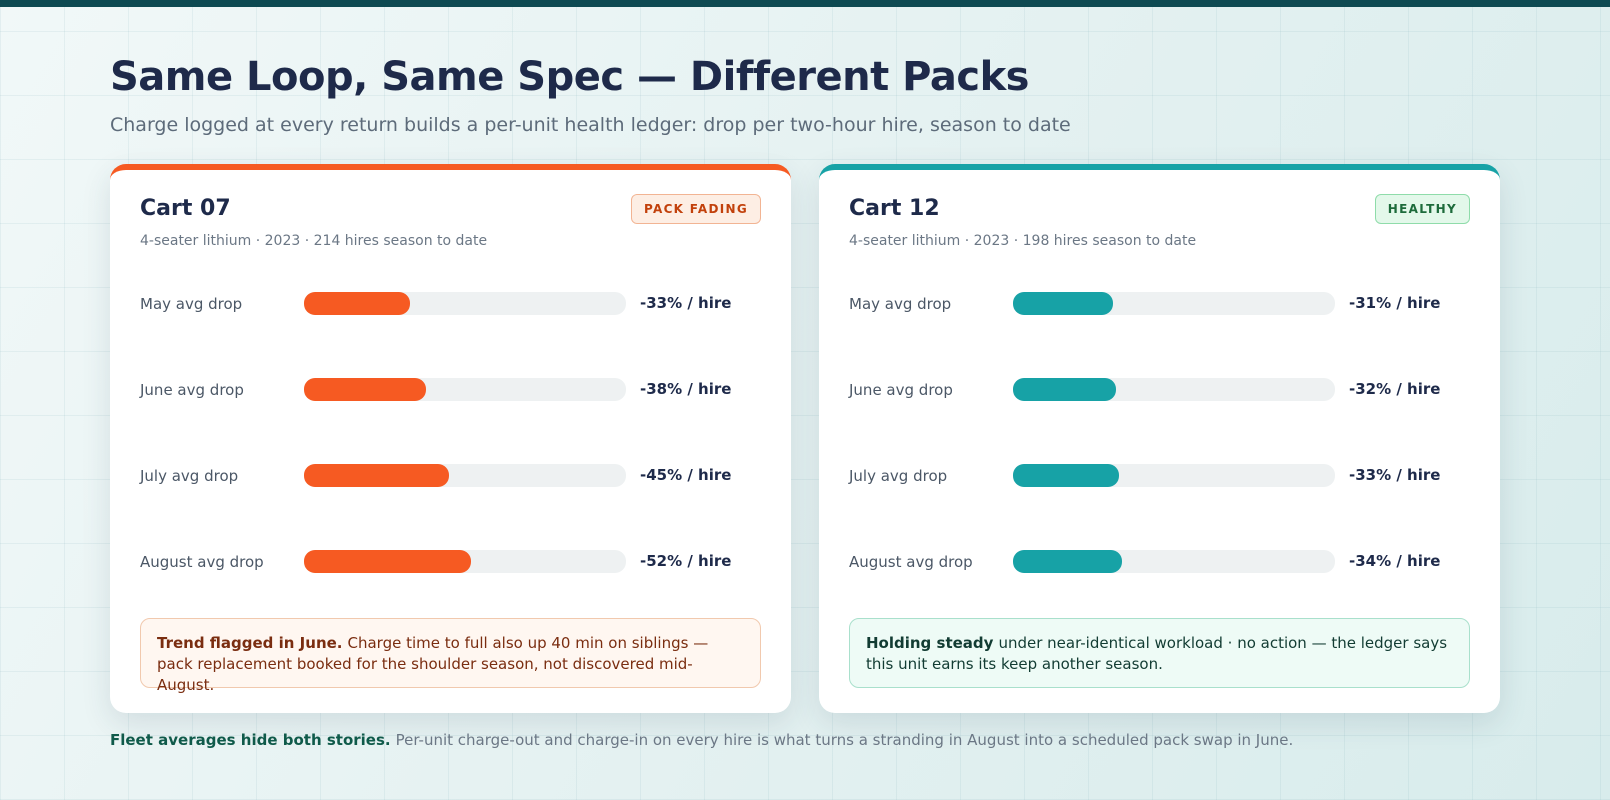 This screenshot has width=1610, height=800. I want to click on bar-row: June avg drop -32% / hire, so click(1159, 390).